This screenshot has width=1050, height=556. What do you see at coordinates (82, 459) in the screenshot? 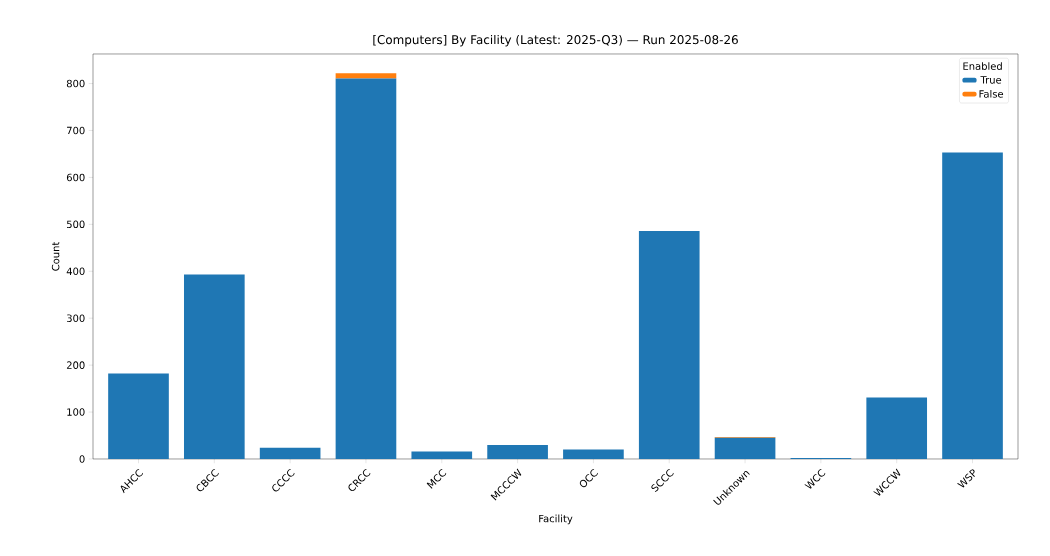
I see `y-tick-label: 0` at bounding box center [82, 459].